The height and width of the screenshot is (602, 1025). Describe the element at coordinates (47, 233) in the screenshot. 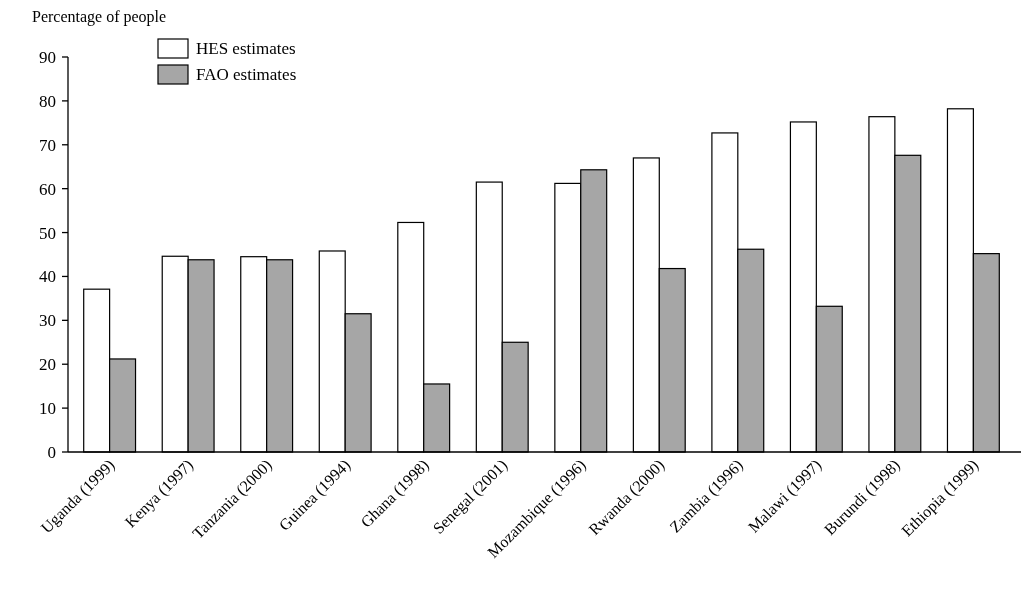

I see `y-tick-label: 50` at that location.